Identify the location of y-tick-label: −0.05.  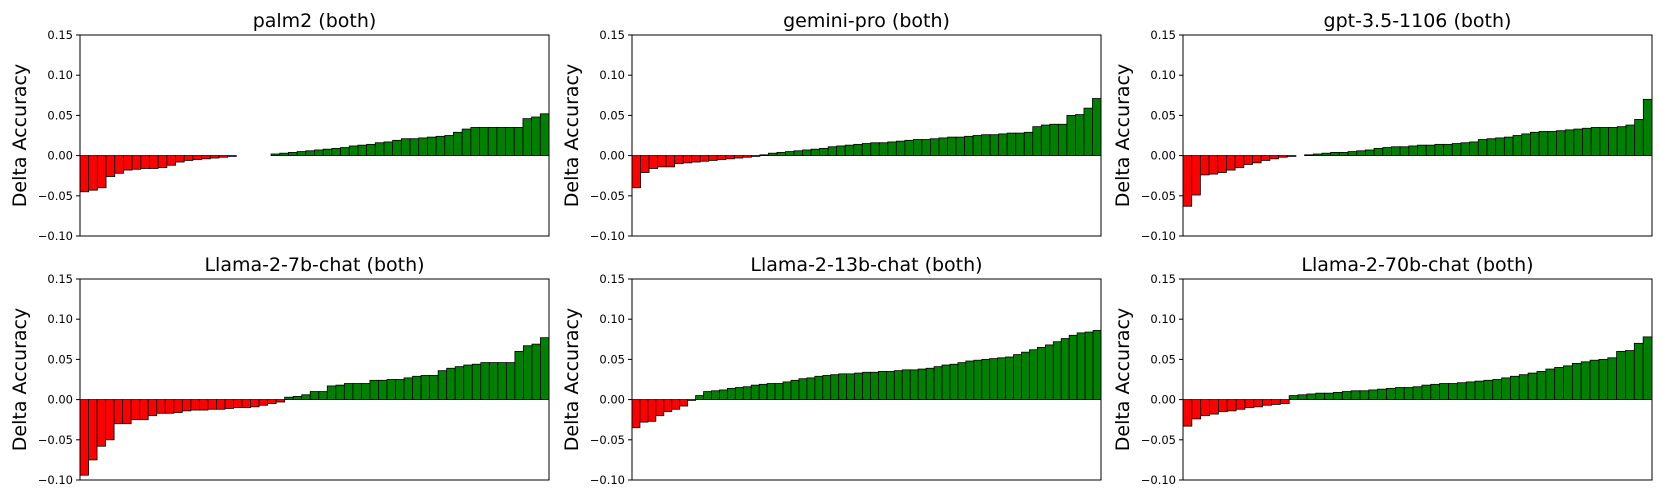
(55, 440).